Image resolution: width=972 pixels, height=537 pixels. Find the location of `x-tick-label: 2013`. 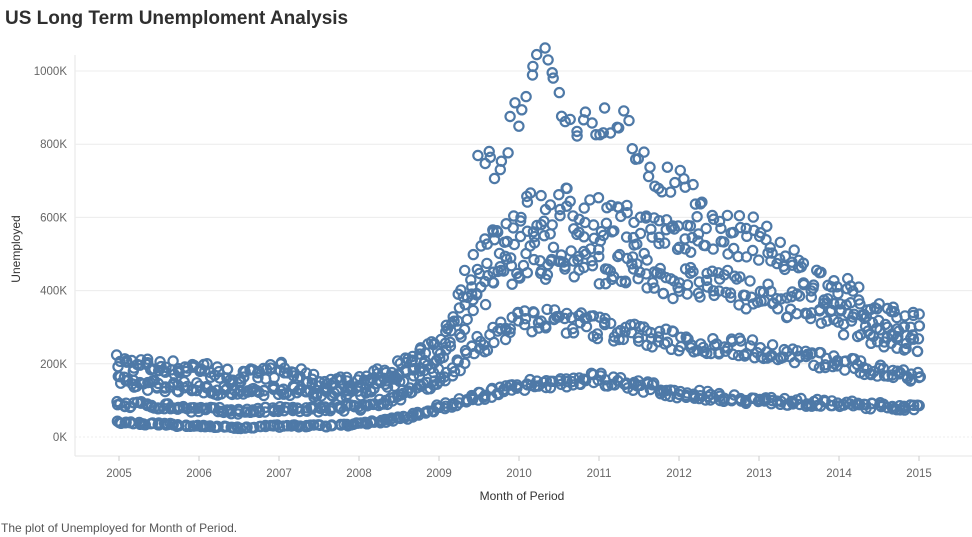

x-tick-label: 2013 is located at coordinates (759, 474).